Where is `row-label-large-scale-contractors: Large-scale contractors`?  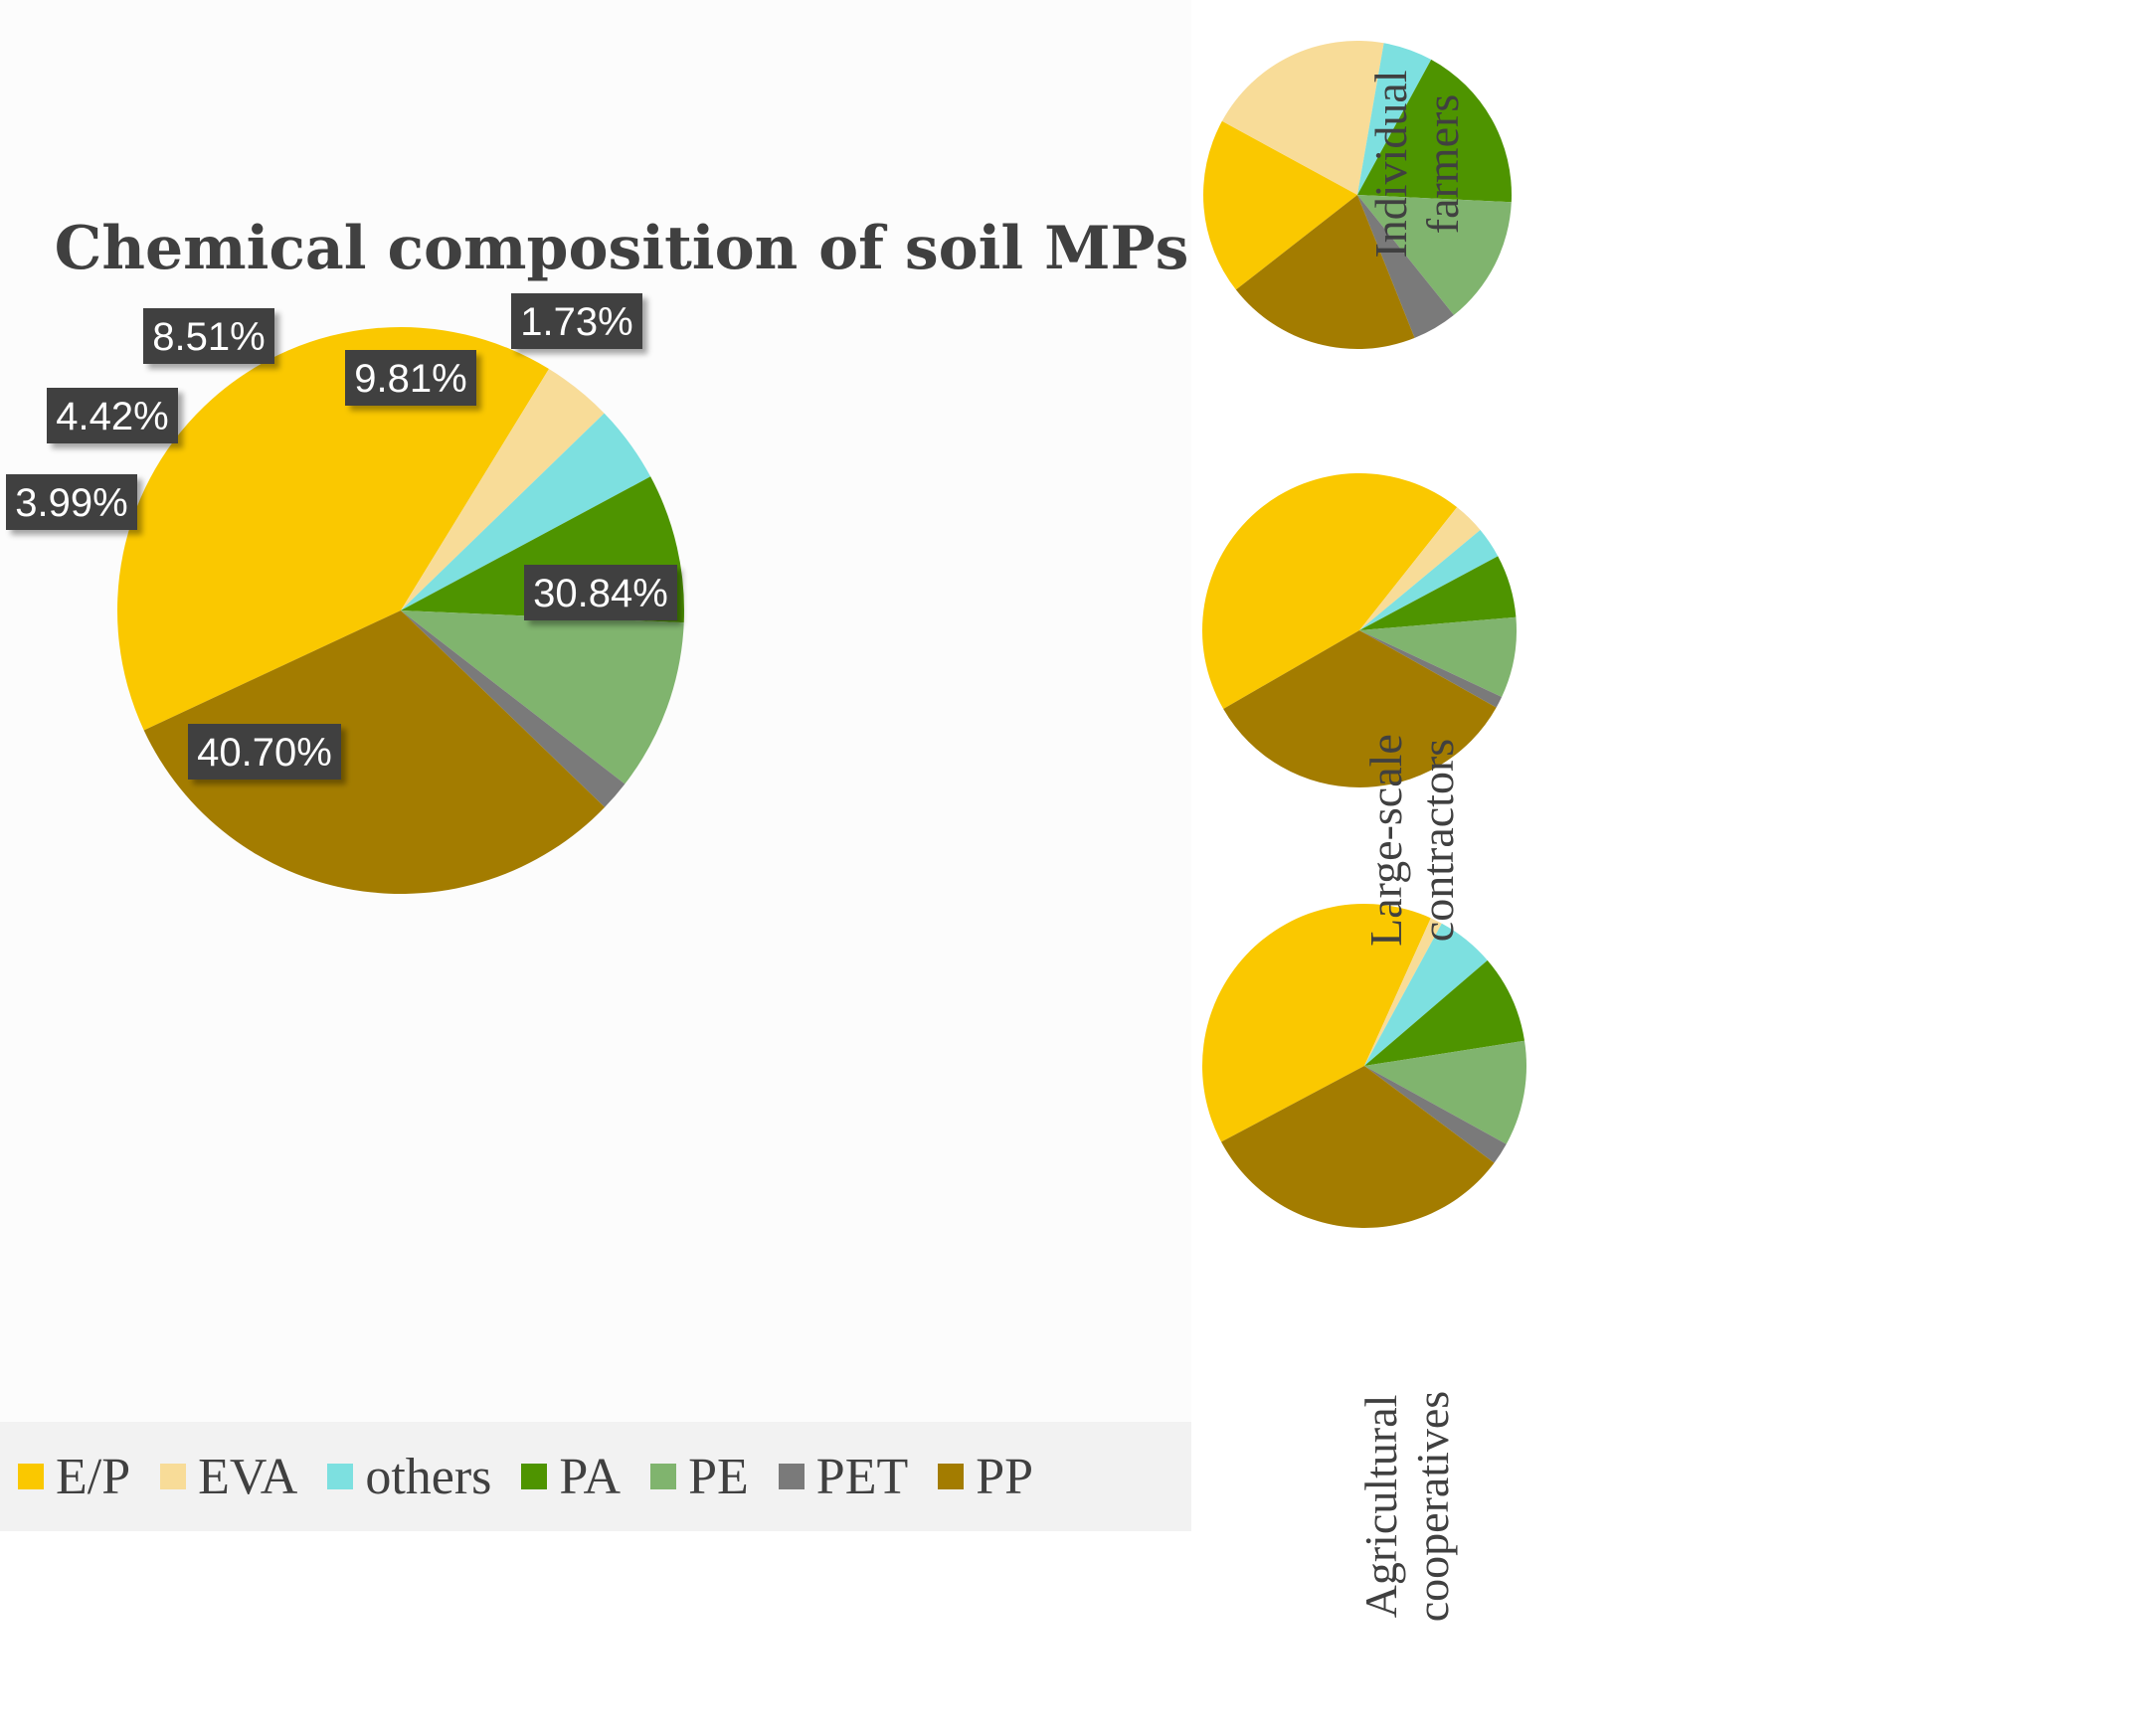
row-label-large-scale-contractors: Large-scale contractors is located at coordinates (1412, 840).